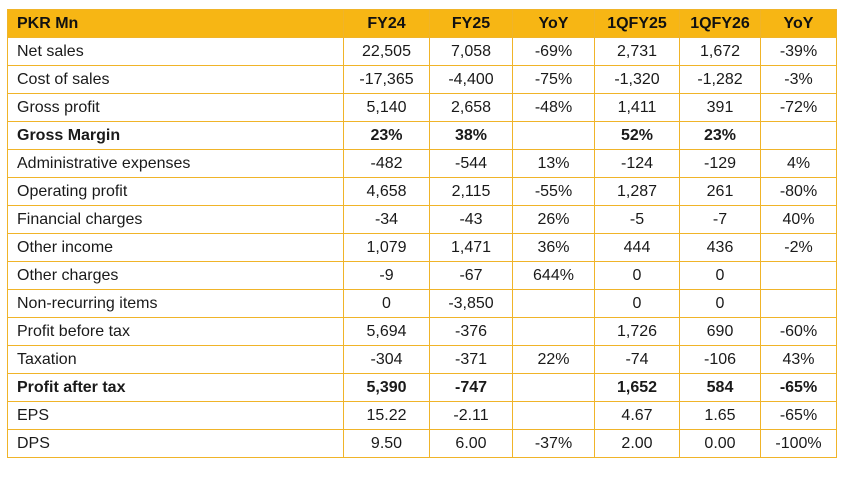  I want to click on value-cell: -3,850, so click(471, 303).